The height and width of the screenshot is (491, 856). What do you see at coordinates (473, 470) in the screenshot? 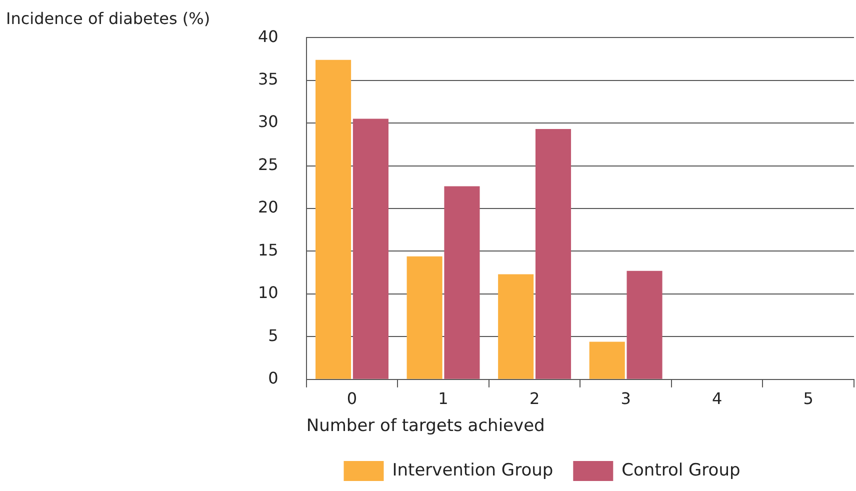
I see `legend-label: Intervention Group` at bounding box center [473, 470].